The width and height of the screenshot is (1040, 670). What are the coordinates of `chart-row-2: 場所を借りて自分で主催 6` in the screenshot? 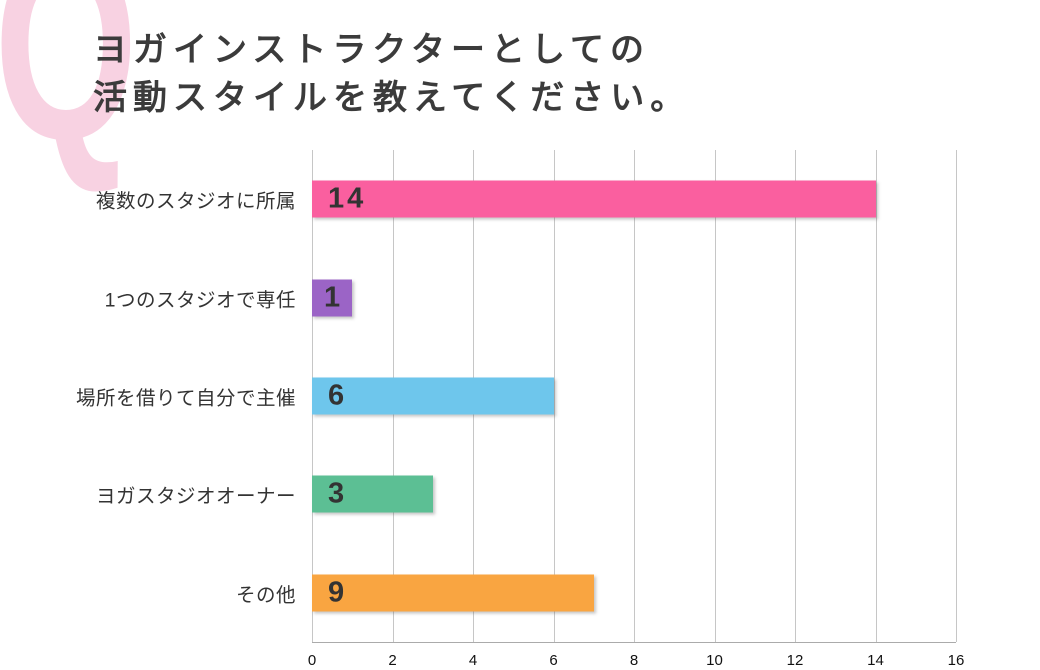 It's located at (516, 396).